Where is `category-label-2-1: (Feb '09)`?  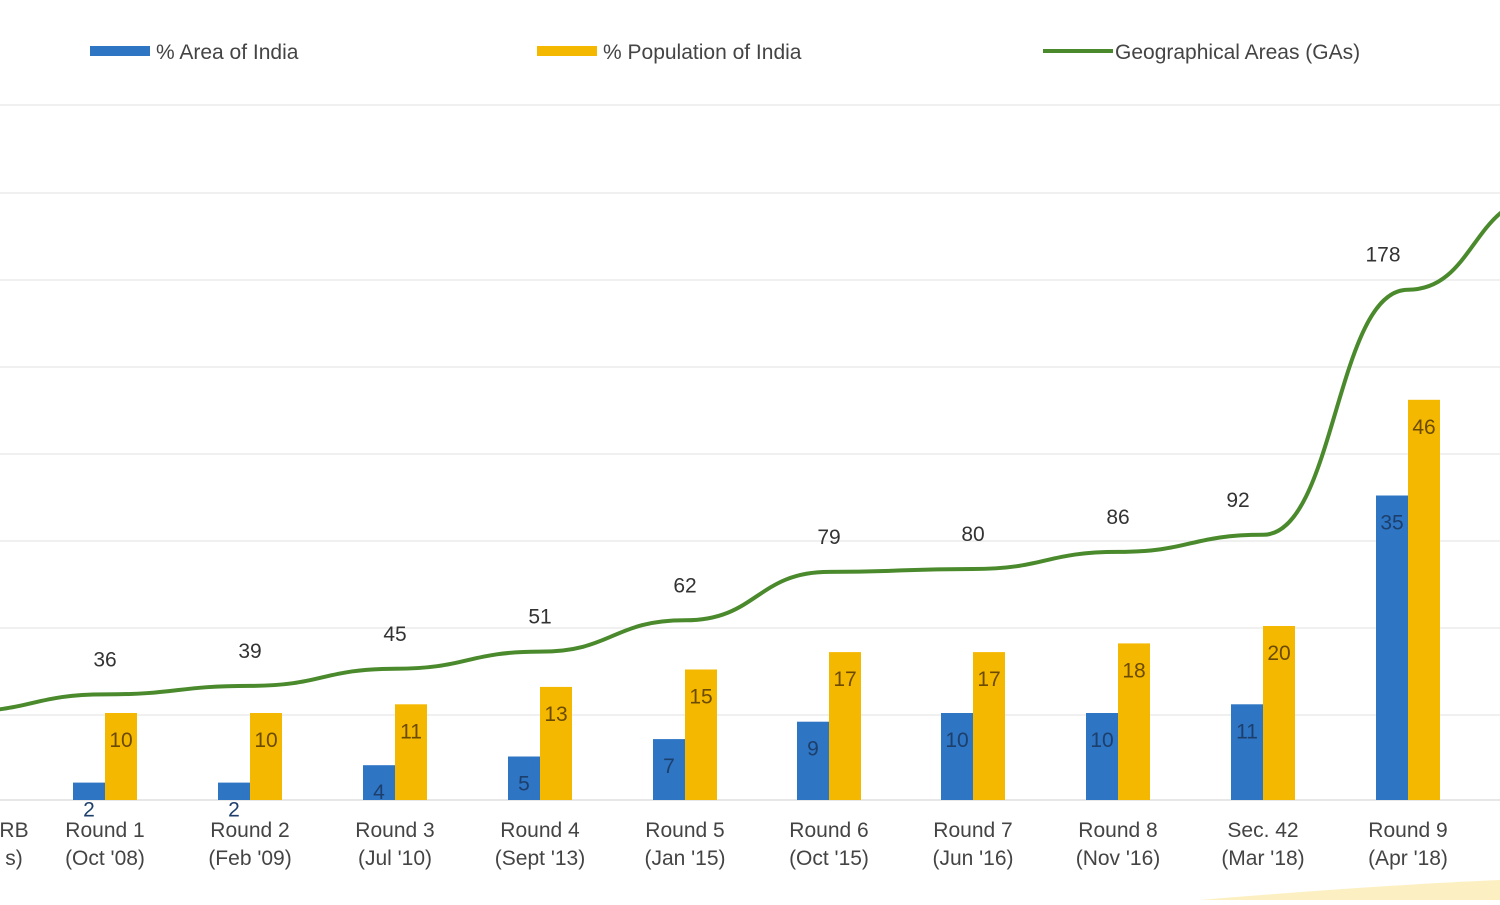
category-label-2-1: (Feb '09) is located at coordinates (249, 858).